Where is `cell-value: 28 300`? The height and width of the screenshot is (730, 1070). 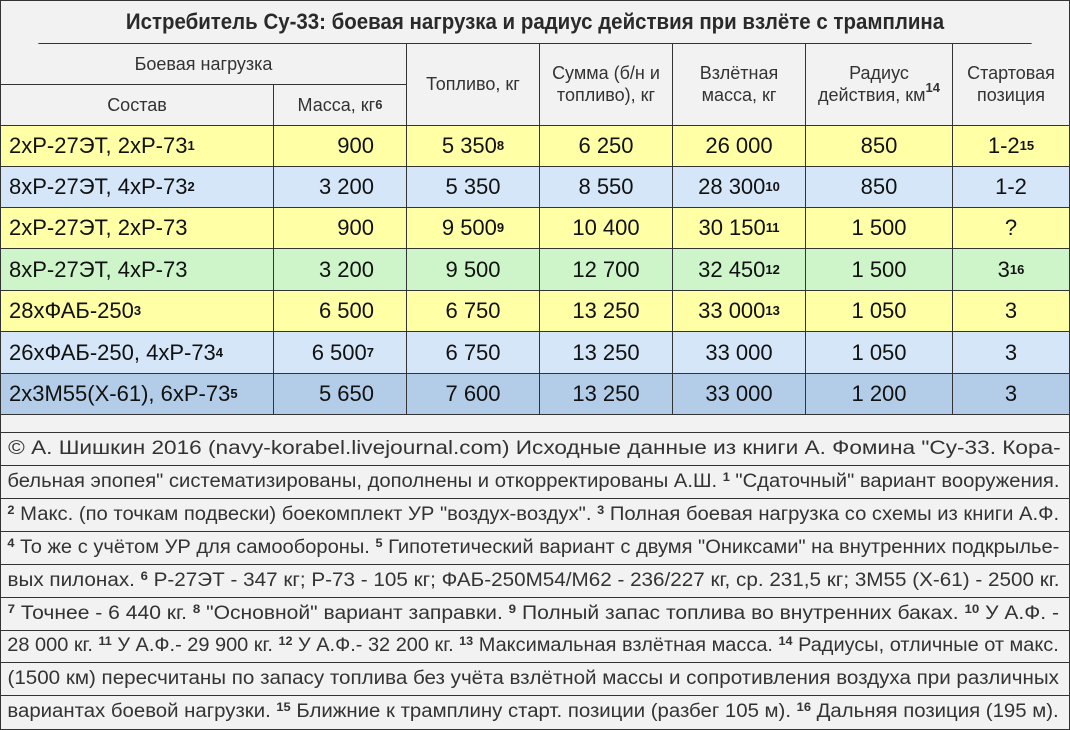
cell-value: 28 300 is located at coordinates (732, 186).